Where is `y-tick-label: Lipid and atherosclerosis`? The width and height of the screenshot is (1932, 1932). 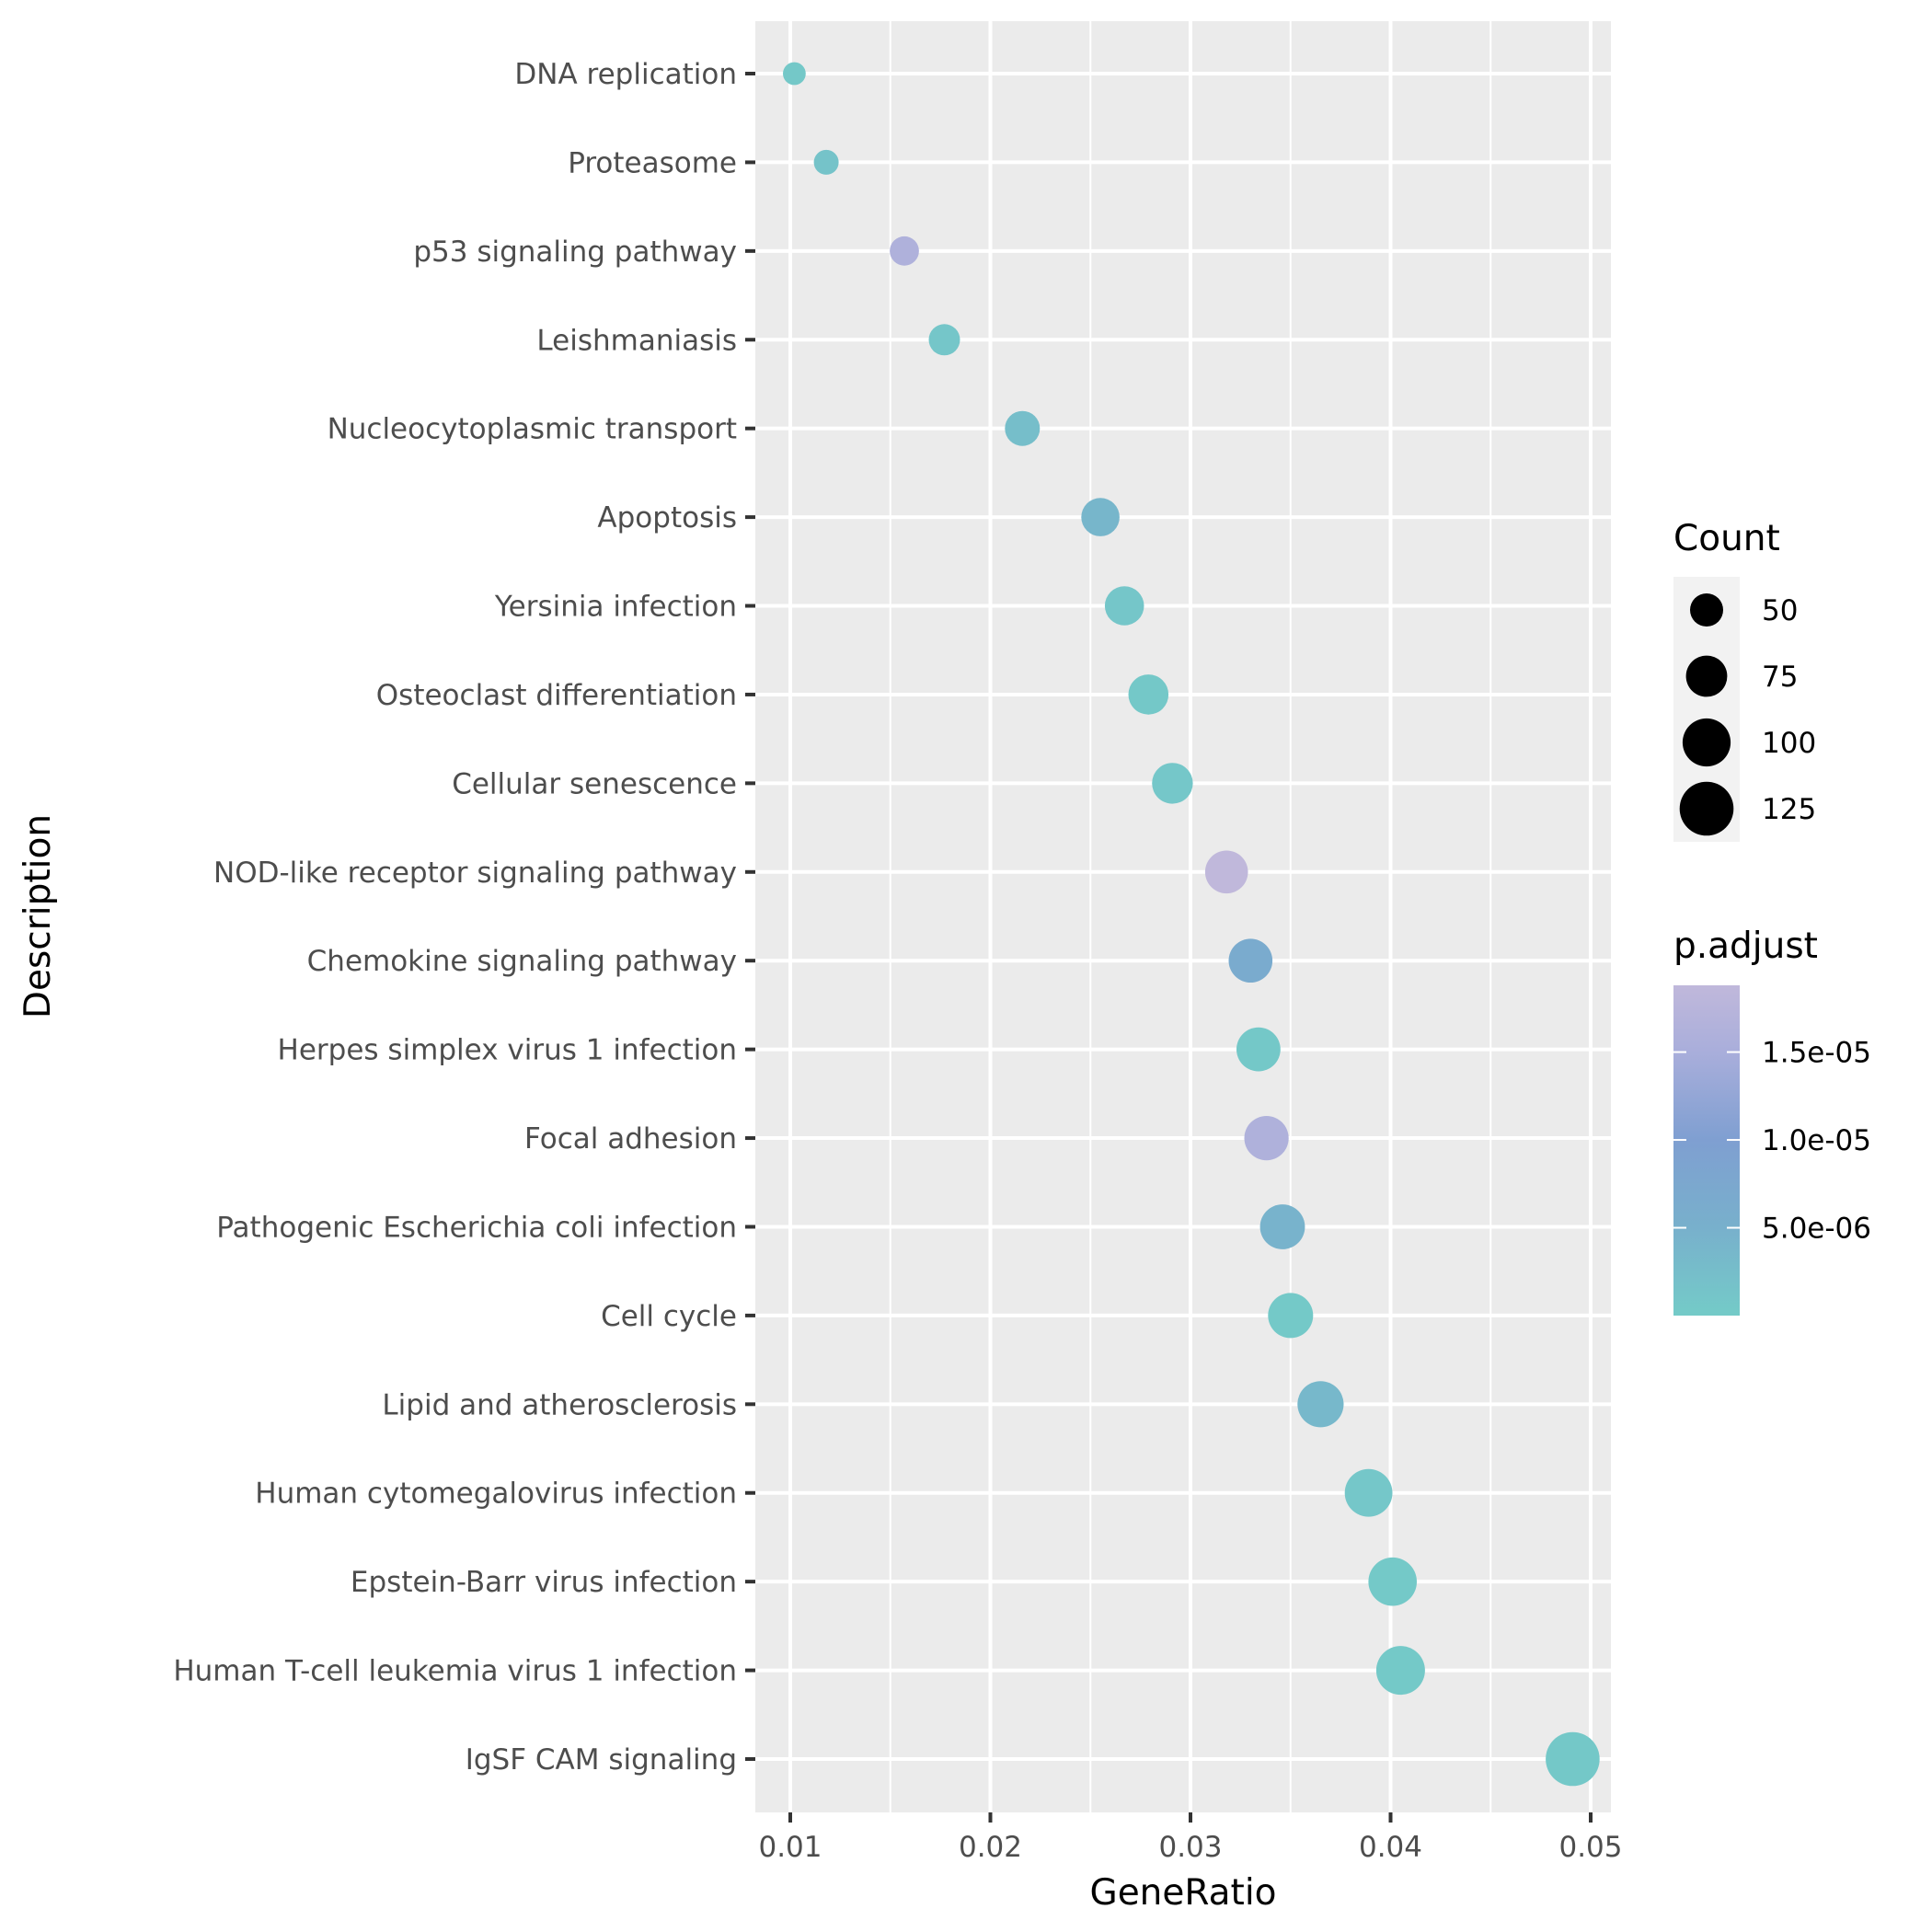
y-tick-label: Lipid and atherosclerosis is located at coordinates (559, 1404).